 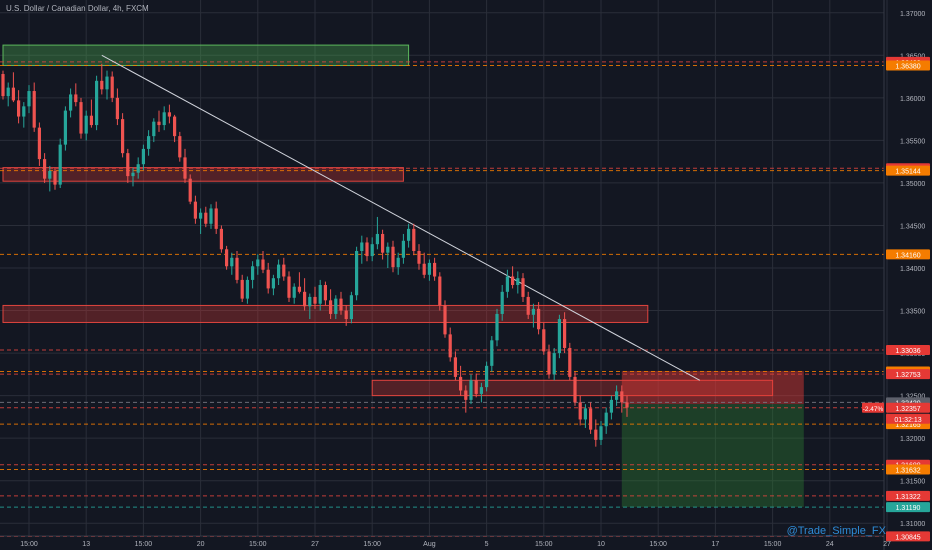 What do you see at coordinates (429, 544) in the screenshot?
I see `time-tick-label: Aug` at bounding box center [429, 544].